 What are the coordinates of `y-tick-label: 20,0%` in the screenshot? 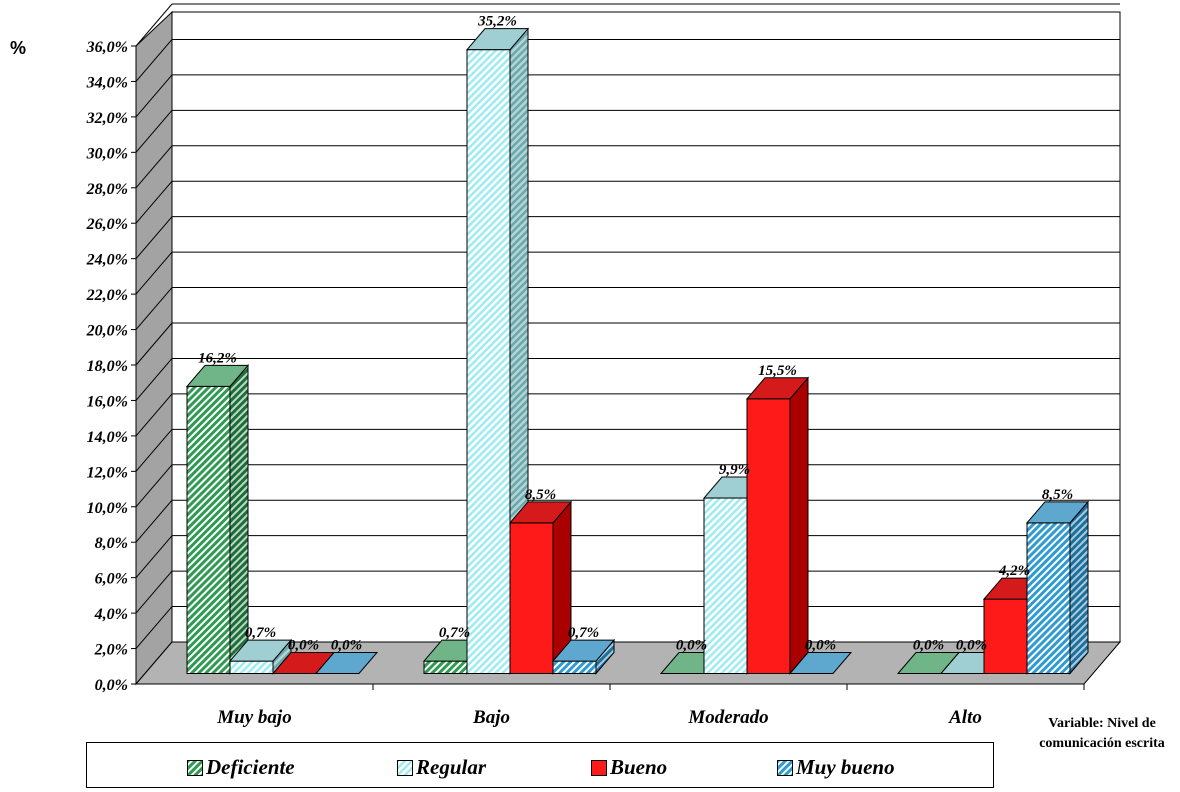 It's located at (107, 331).